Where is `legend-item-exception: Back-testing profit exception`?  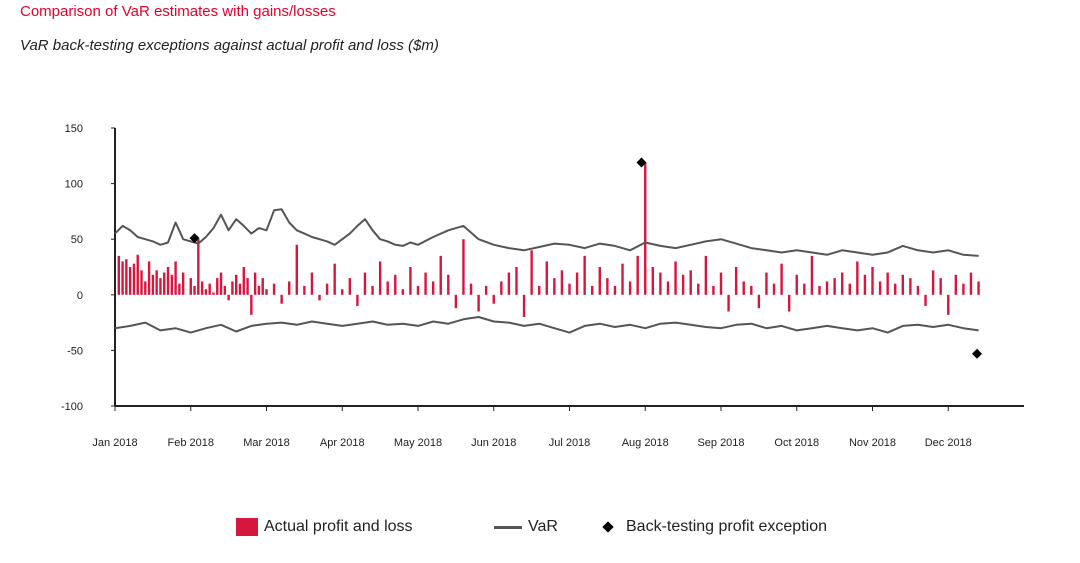 legend-item-exception: Back-testing profit exception is located at coordinates (713, 527).